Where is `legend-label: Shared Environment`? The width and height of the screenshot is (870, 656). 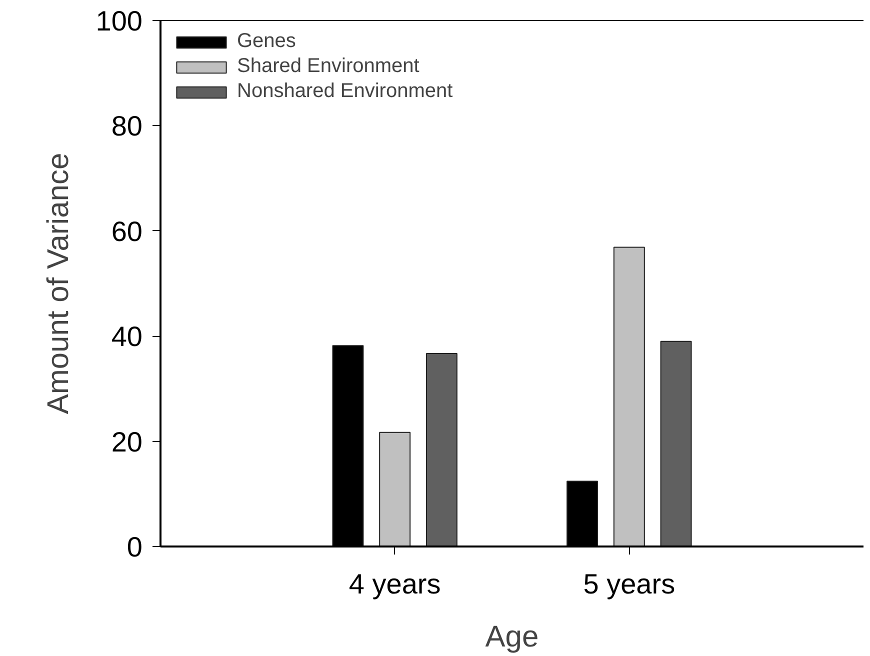 legend-label: Shared Environment is located at coordinates (328, 66).